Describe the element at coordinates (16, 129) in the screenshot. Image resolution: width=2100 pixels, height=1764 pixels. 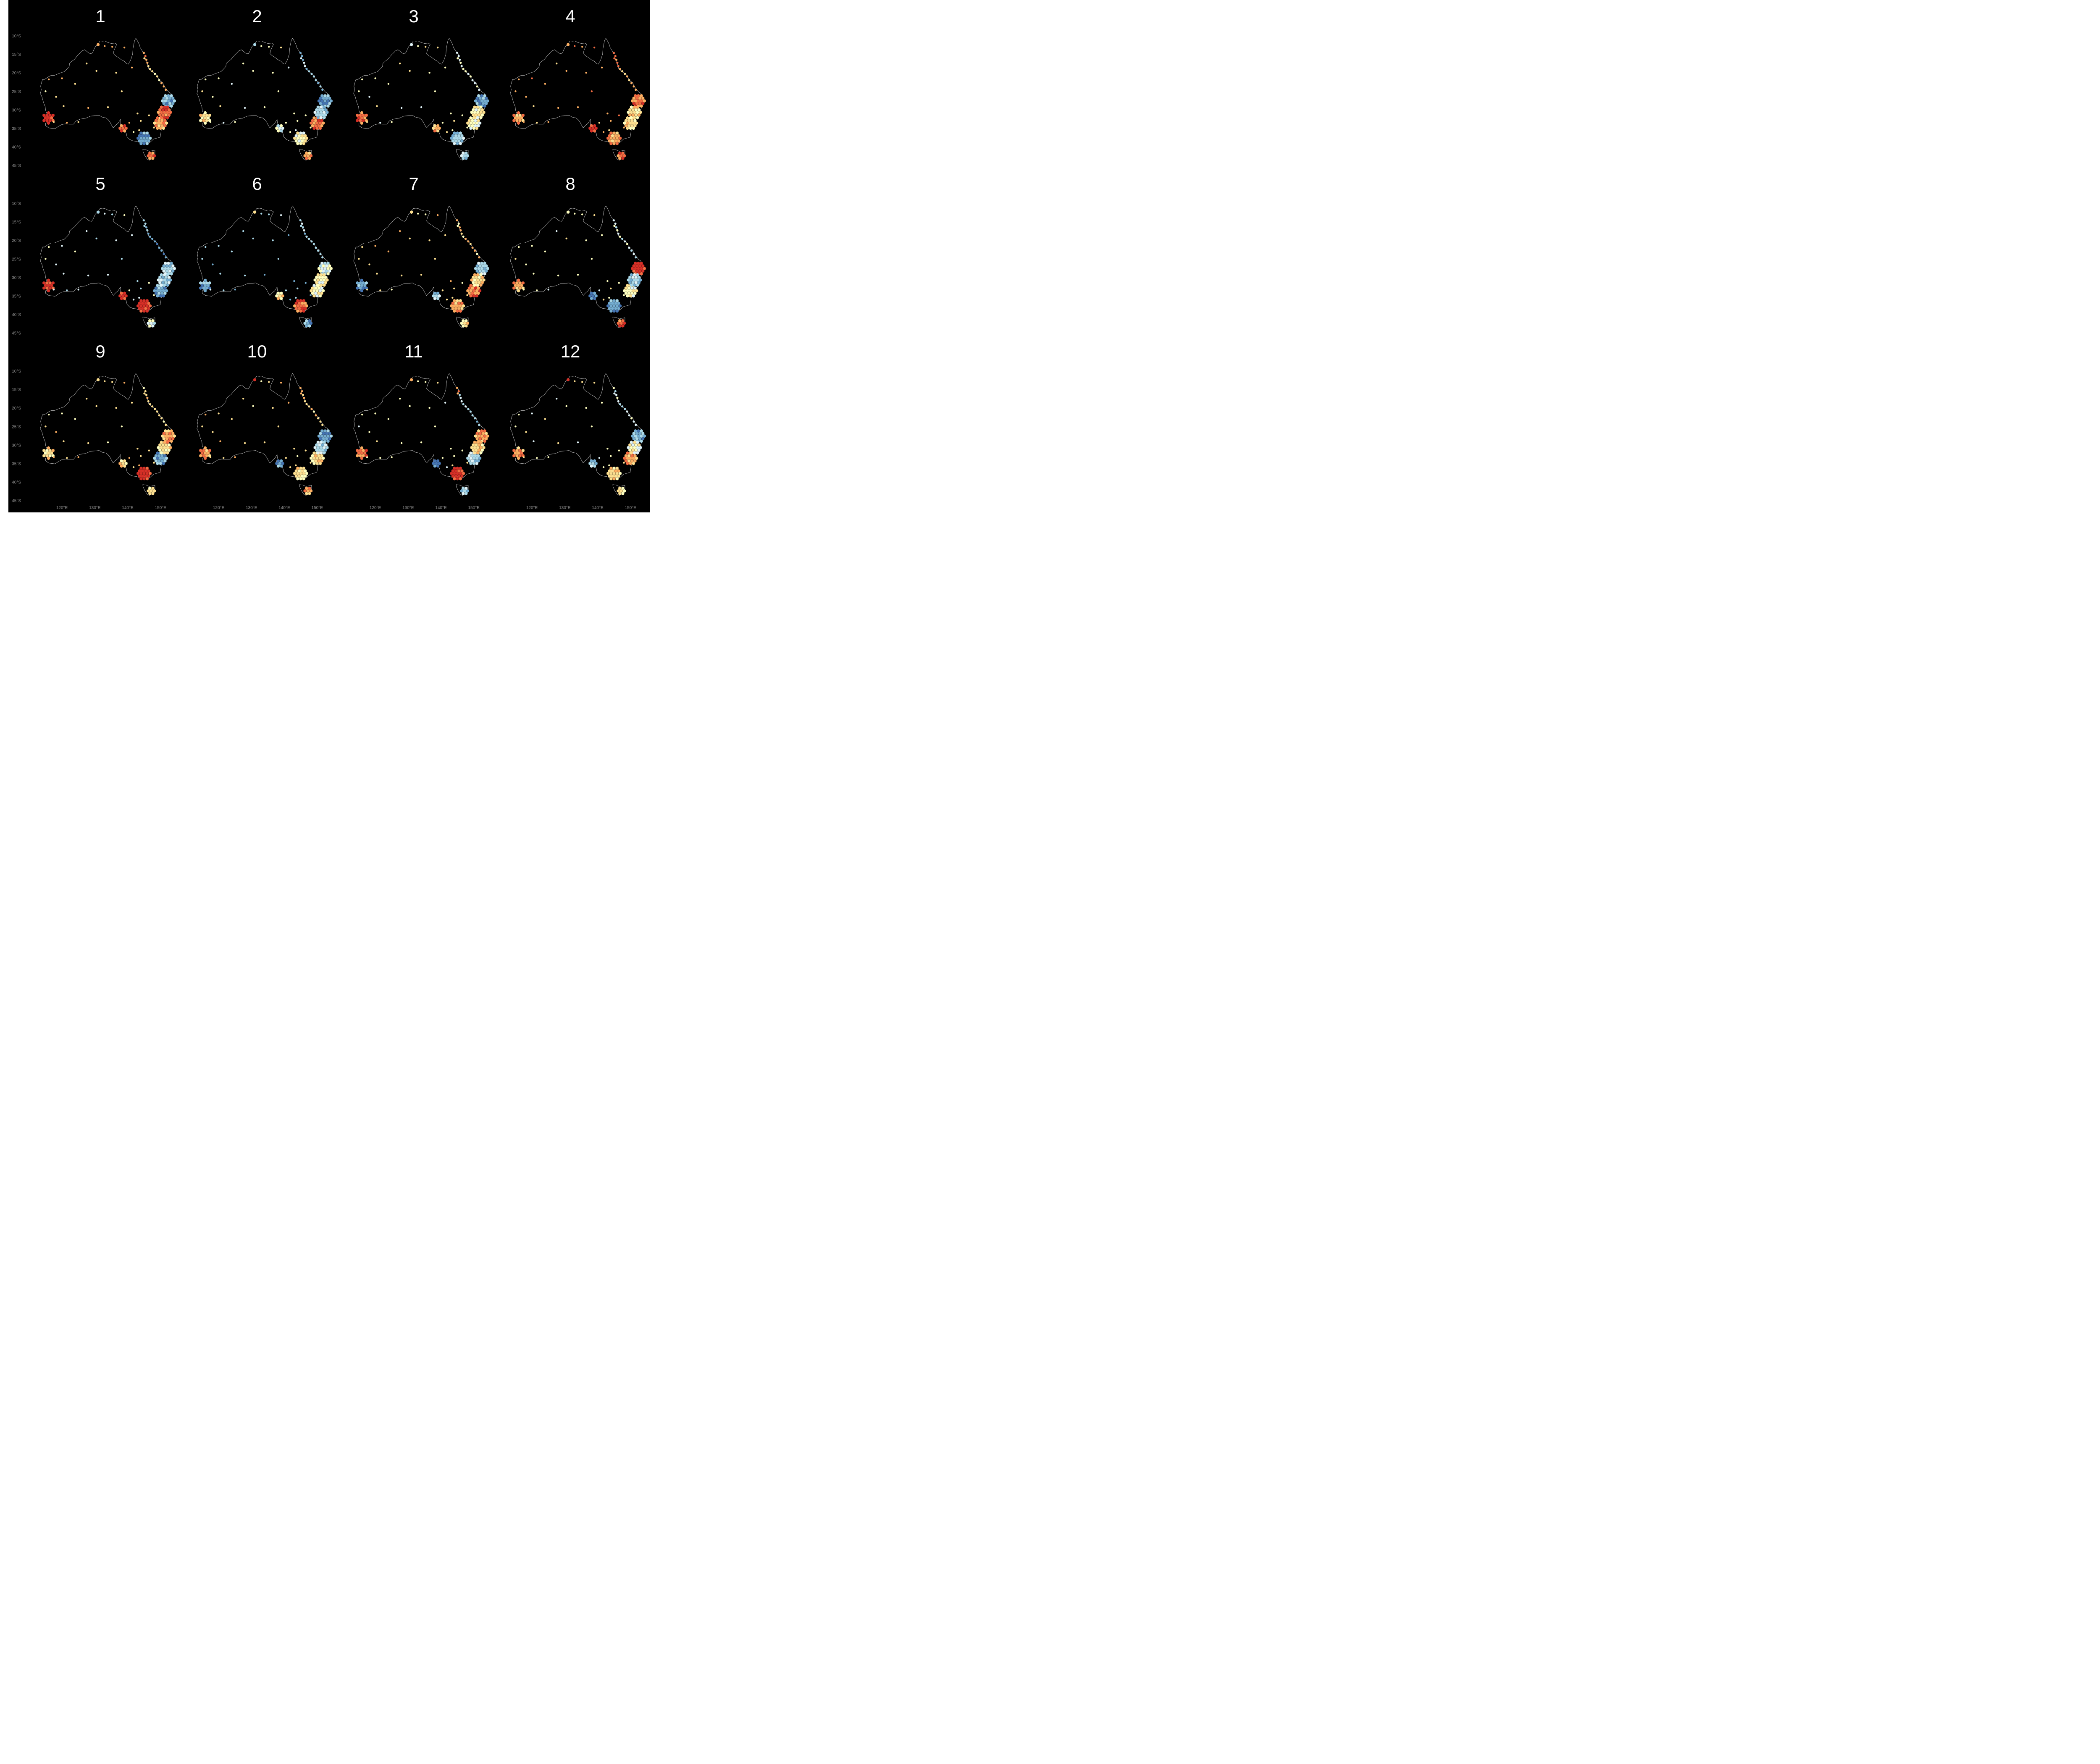
I see `y-axis-label: 35°S` at that location.